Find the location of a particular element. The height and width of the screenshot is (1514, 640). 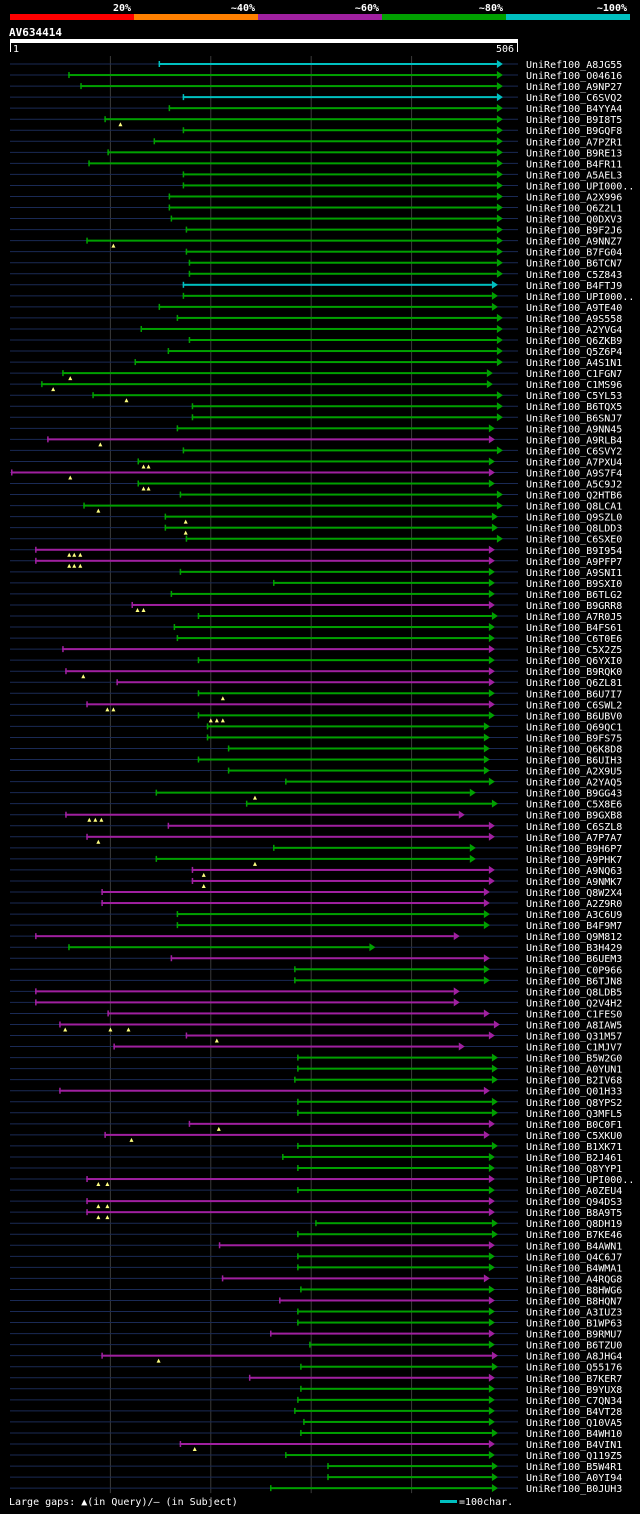

hit-row: UniRef100_C1FES0 is located at coordinates (316, 1014).